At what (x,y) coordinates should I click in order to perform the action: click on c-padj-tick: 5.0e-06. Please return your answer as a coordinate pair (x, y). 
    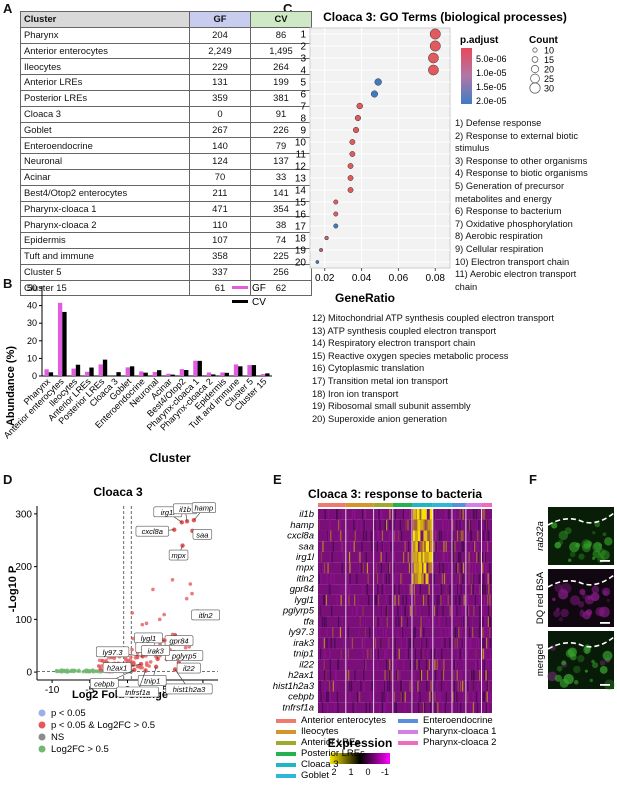
    Looking at the image, I should click on (491, 59).